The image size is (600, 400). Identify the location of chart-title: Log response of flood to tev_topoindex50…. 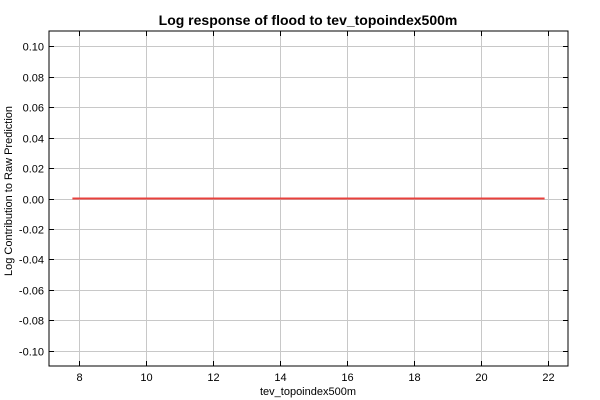
(308, 20).